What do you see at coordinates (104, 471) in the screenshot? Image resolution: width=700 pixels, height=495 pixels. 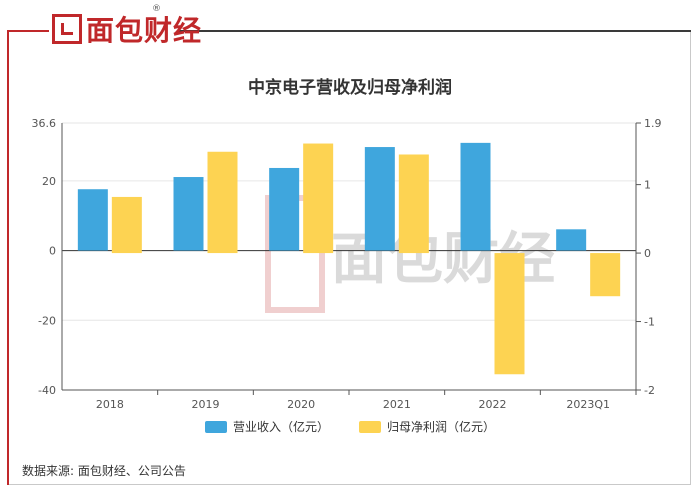 I see `data-source: 数据来源: 面包财经、公司公告` at bounding box center [104, 471].